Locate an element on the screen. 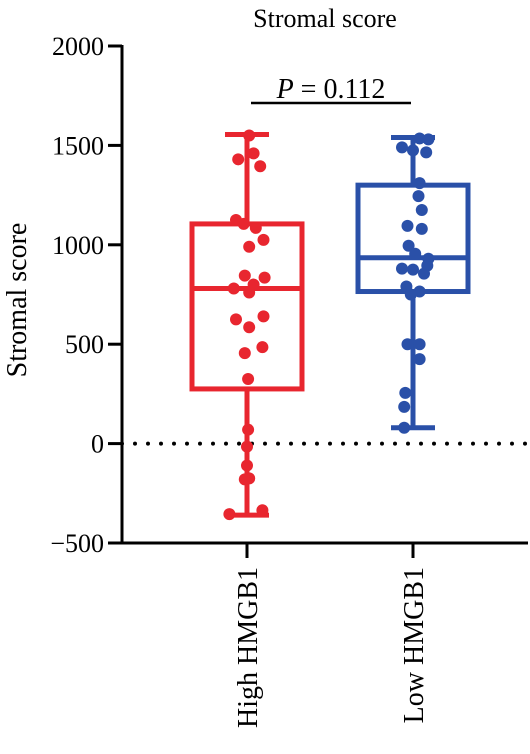 The image size is (530, 754). y-tick-label: 2000 is located at coordinates (78, 46).